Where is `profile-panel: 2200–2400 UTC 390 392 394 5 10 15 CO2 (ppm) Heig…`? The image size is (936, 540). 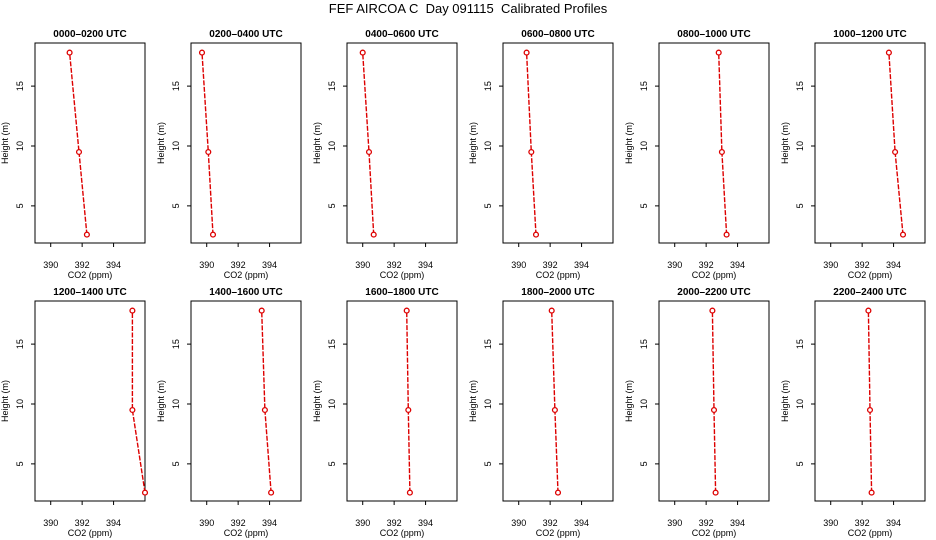
profile-panel: 2200–2400 UTC 390 392 394 5 10 15 CO2 (ppm) Heig… is located at coordinates (853, 412).